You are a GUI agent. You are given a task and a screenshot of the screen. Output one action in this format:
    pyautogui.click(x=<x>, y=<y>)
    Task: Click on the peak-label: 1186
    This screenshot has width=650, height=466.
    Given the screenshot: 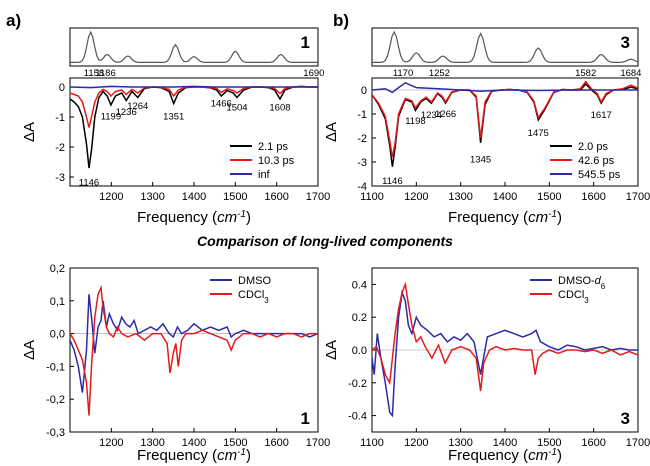 What is the action you would take?
    pyautogui.click(x=105, y=73)
    